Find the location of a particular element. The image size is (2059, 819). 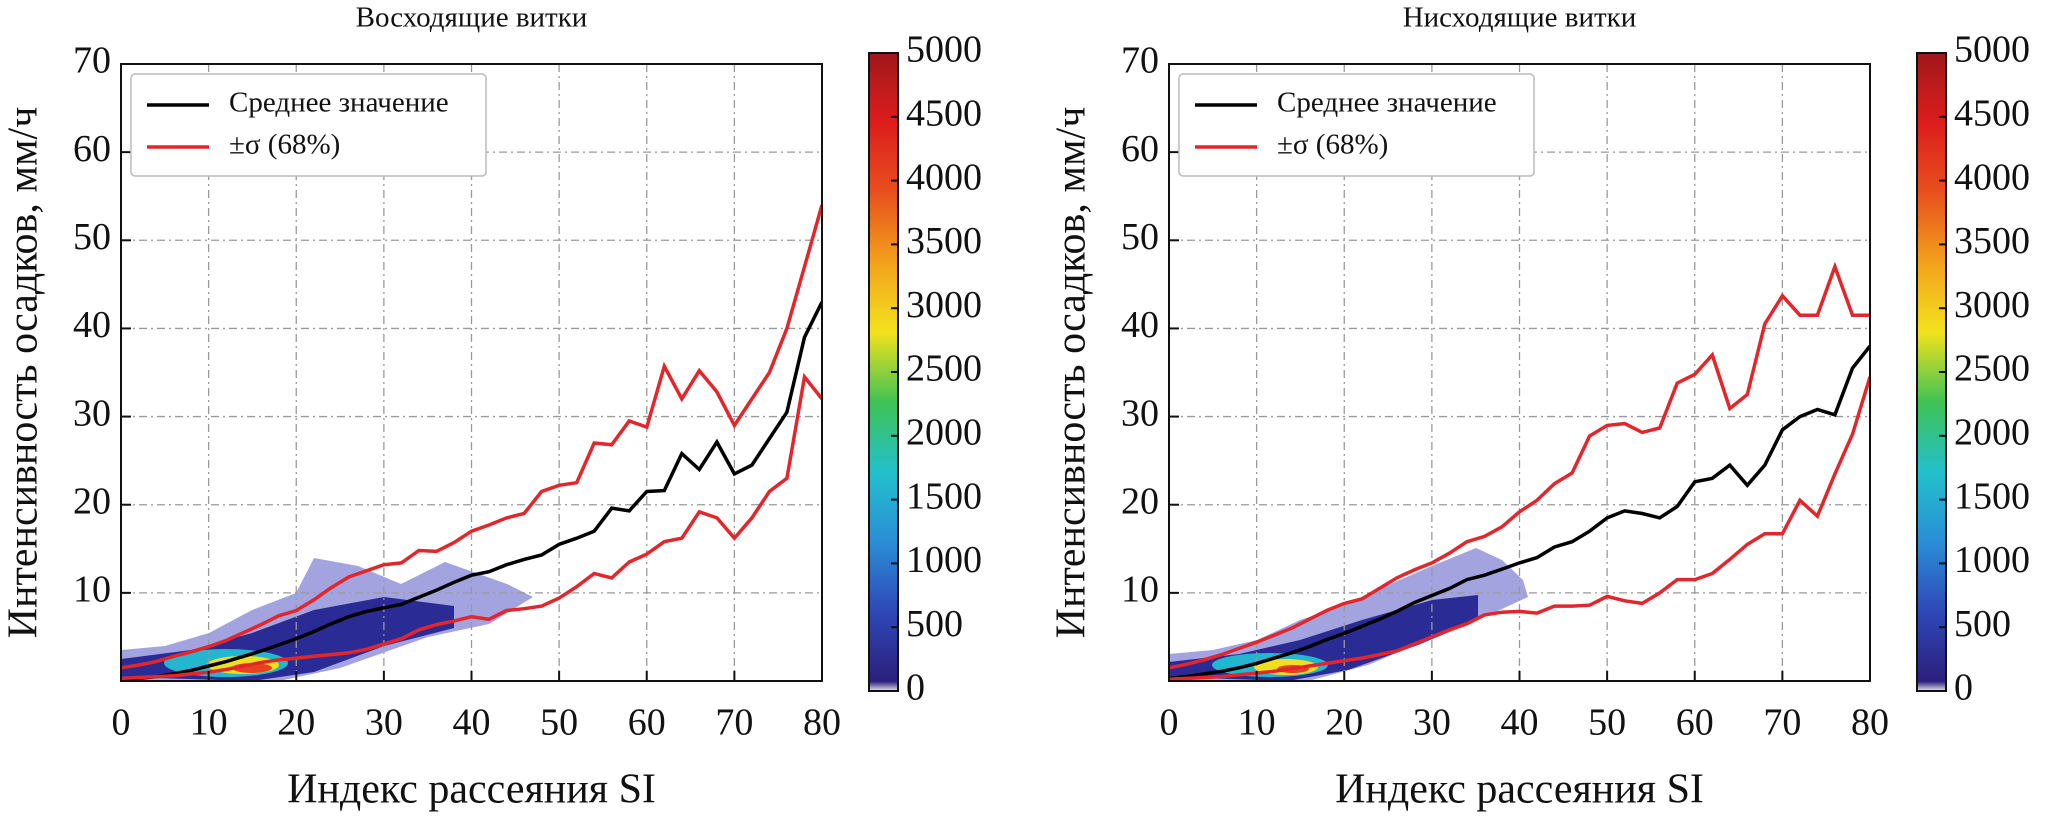

chart-title: Восходящие витки is located at coordinates (472, 18).